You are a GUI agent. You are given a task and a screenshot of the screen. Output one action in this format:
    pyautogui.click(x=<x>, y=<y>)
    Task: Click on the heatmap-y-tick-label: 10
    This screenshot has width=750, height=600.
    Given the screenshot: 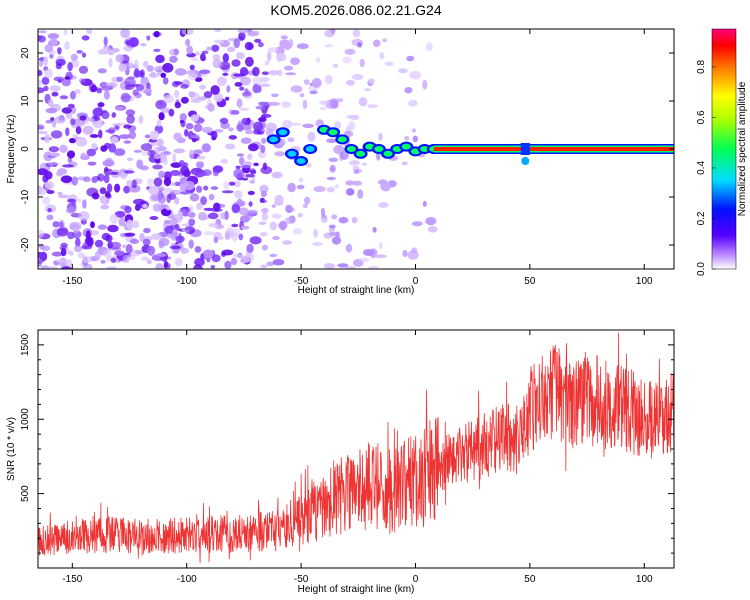 What is the action you would take?
    pyautogui.click(x=25, y=101)
    